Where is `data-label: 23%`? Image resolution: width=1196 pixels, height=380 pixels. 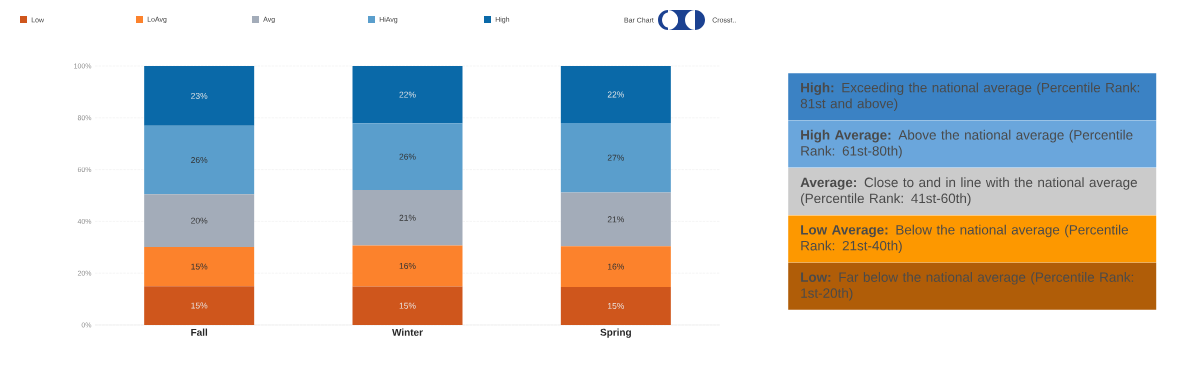
data-label: 23% is located at coordinates (199, 95).